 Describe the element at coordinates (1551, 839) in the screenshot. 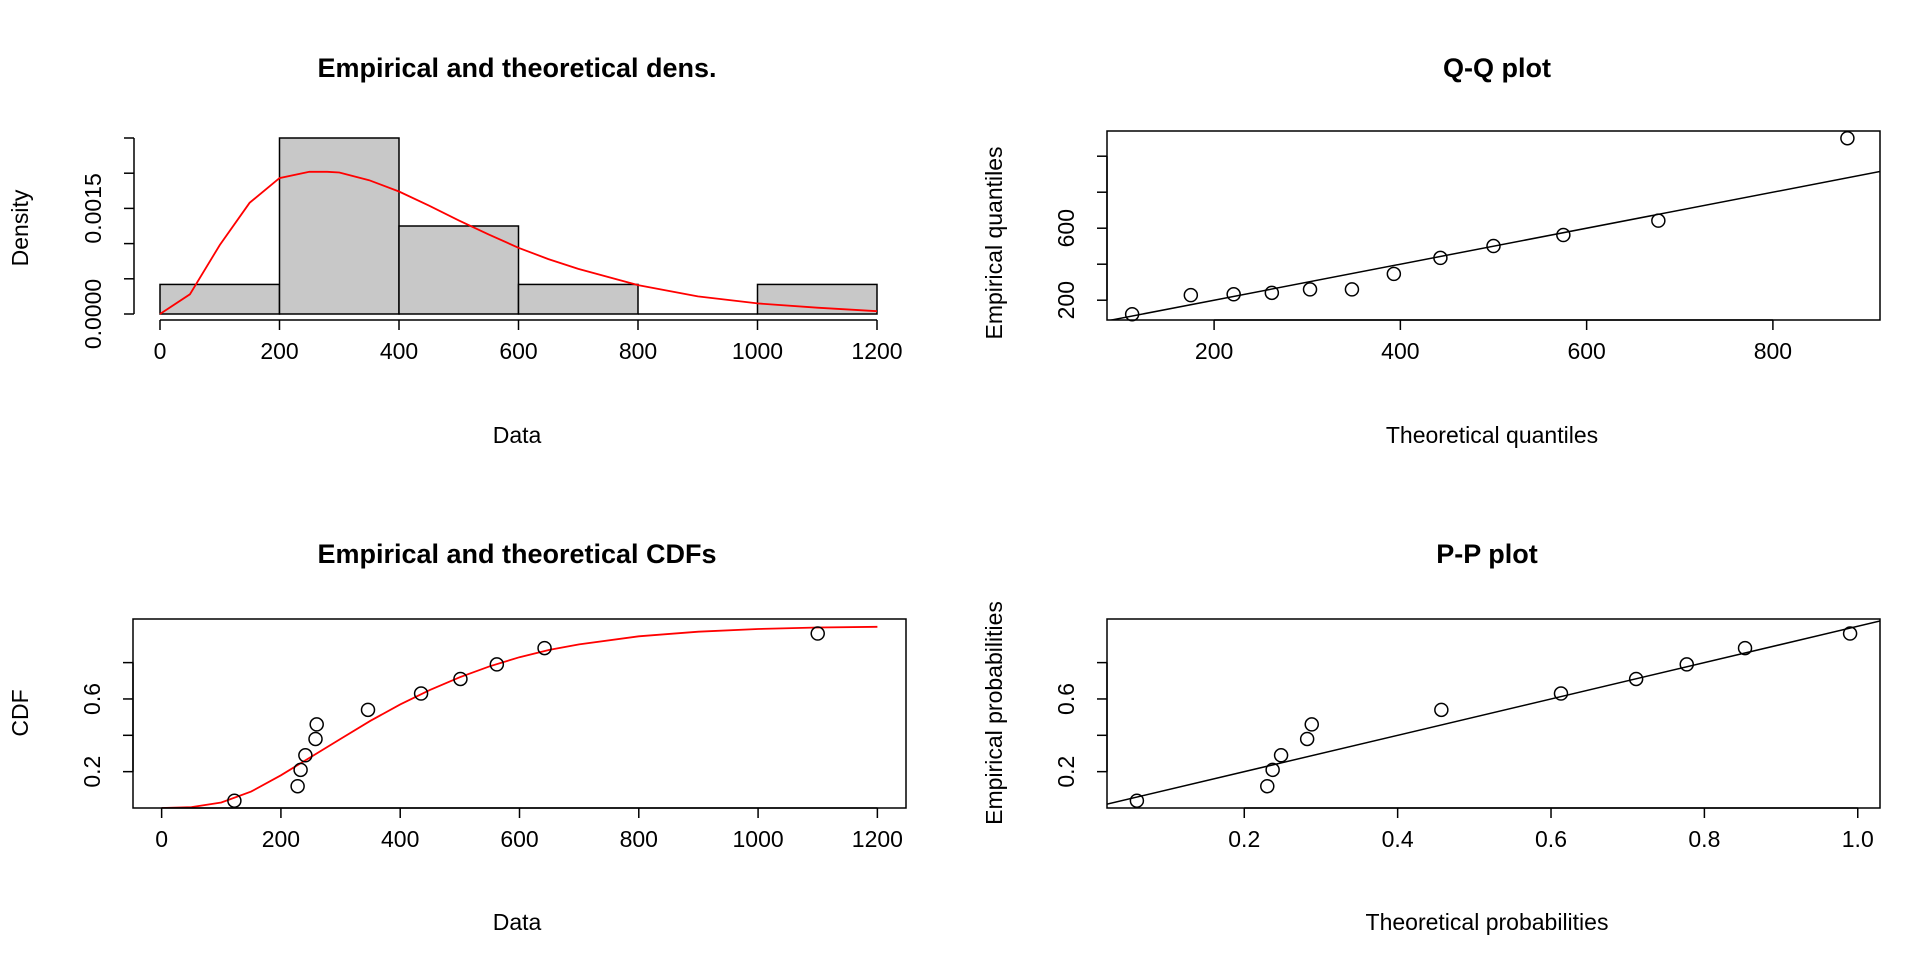

I see `pp-x-tick-label: 0.6` at that location.